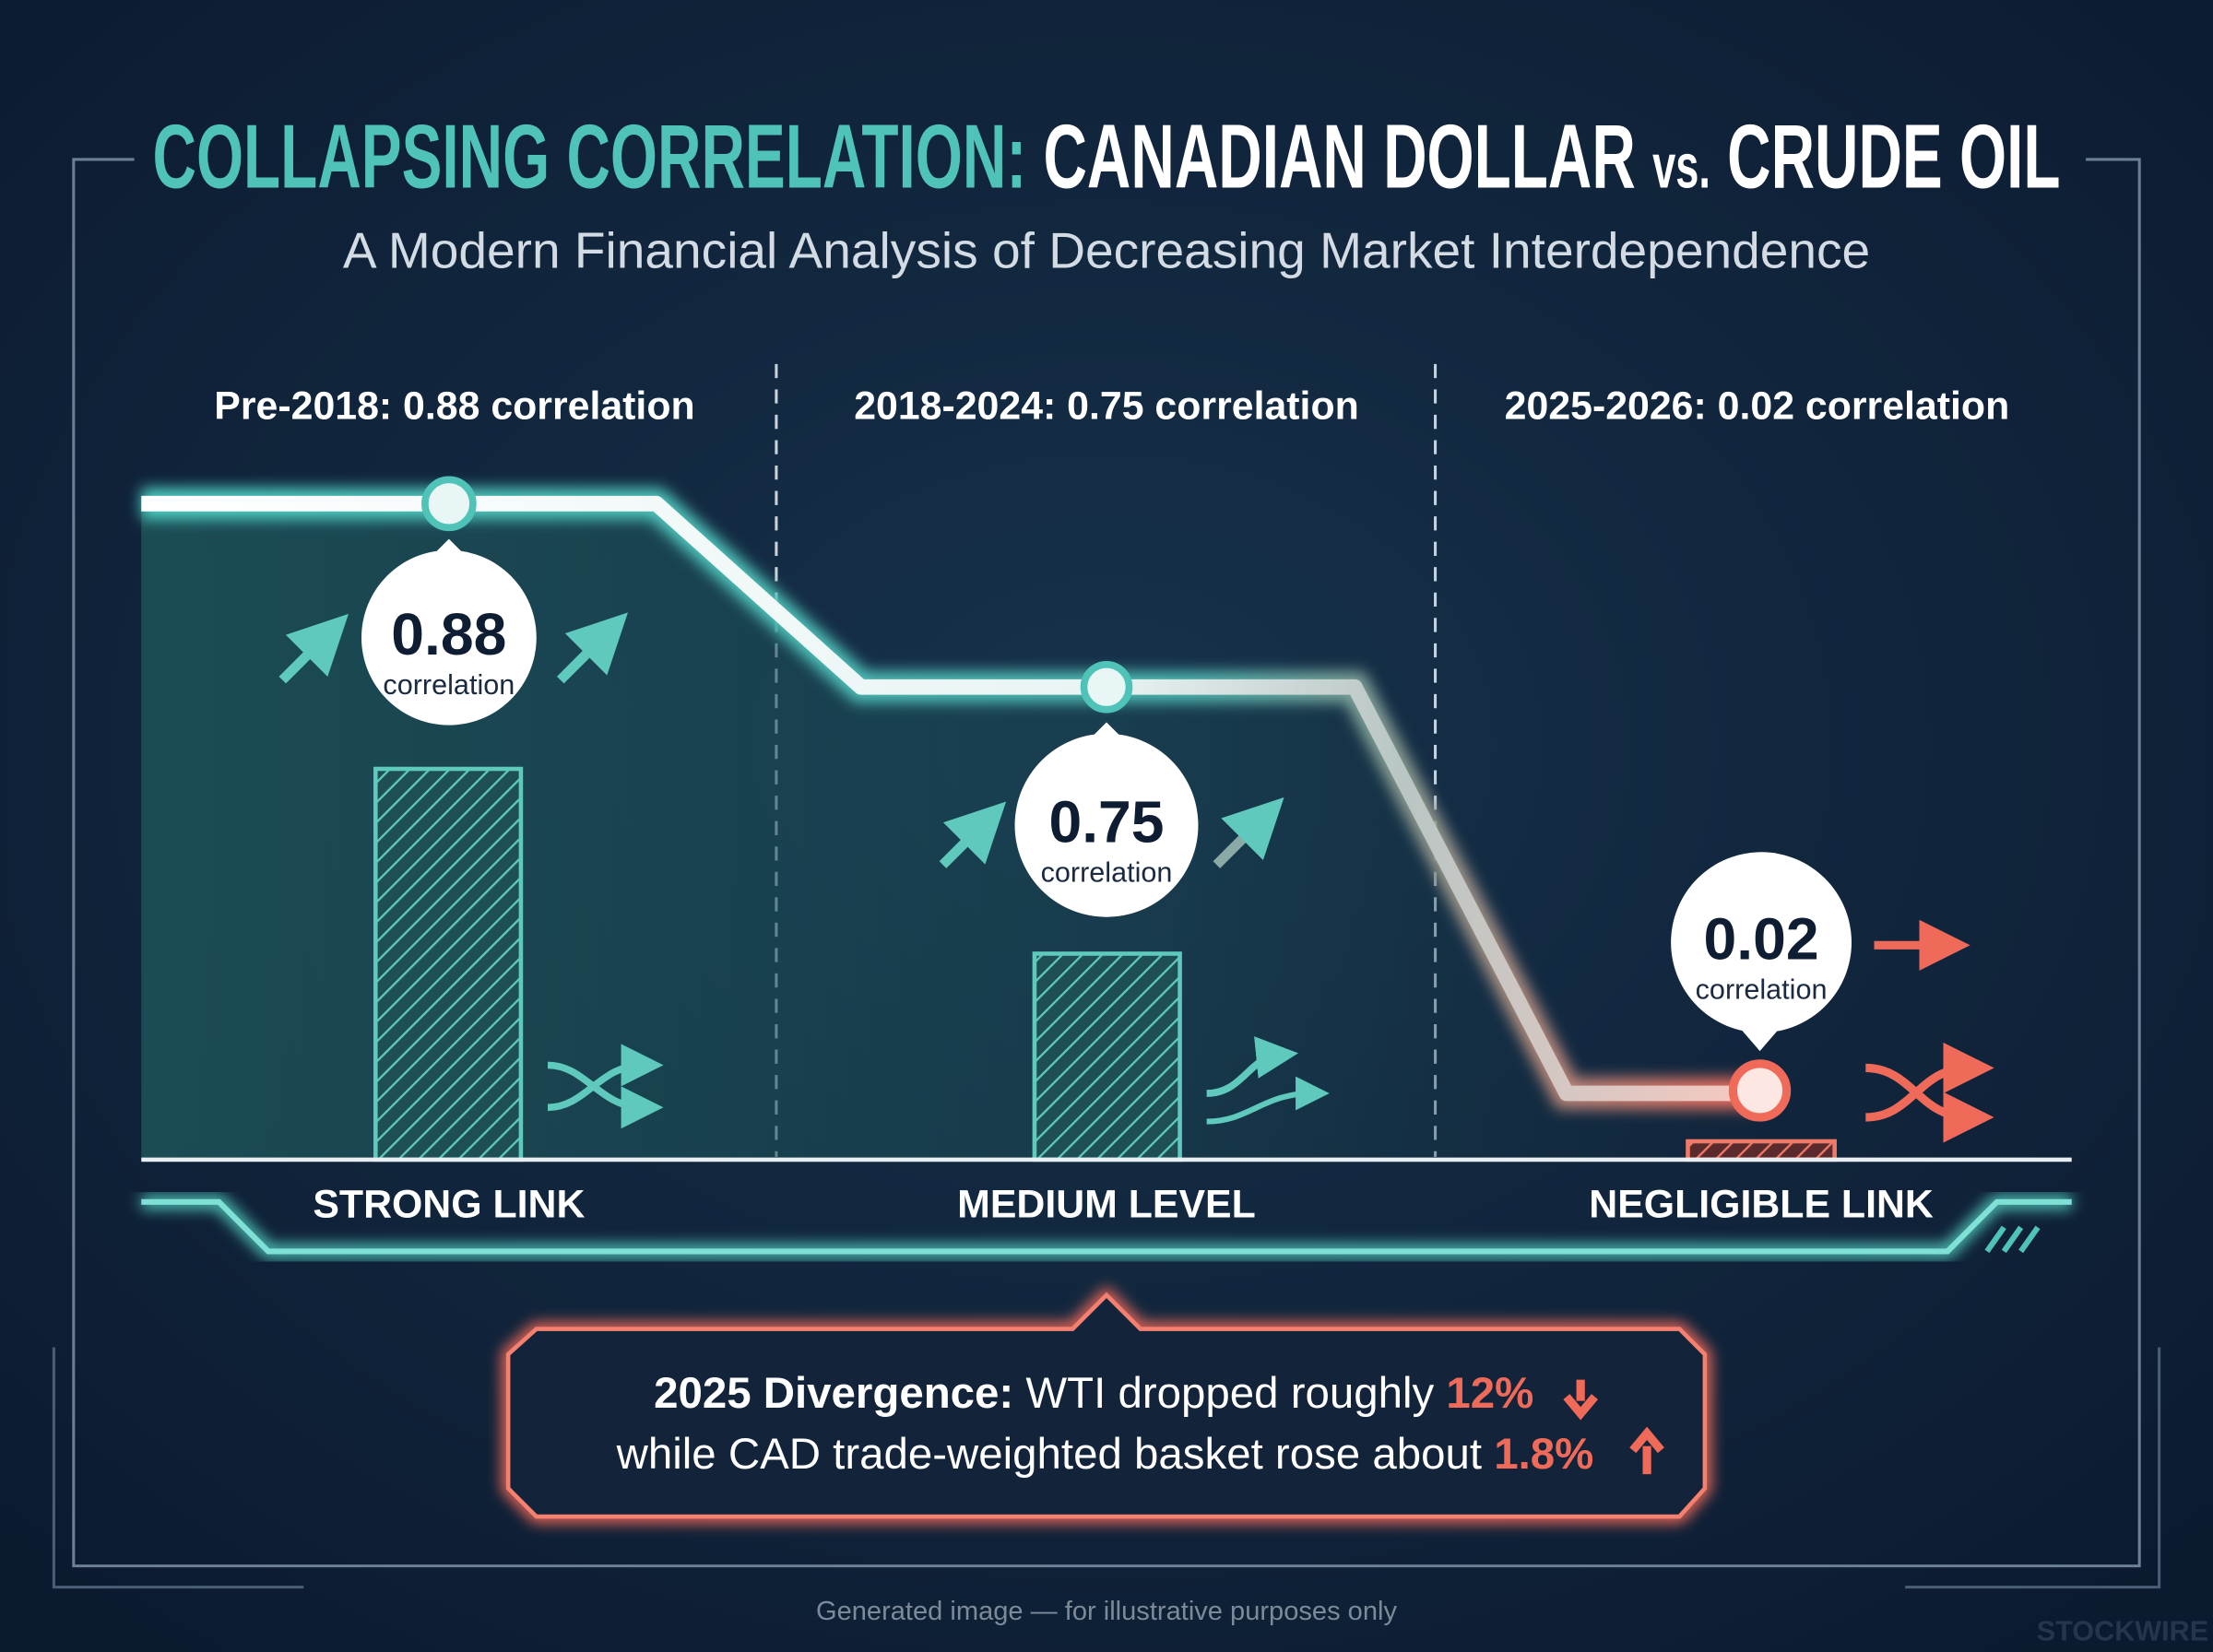  I want to click on callout-box, so click(1106, 1405).